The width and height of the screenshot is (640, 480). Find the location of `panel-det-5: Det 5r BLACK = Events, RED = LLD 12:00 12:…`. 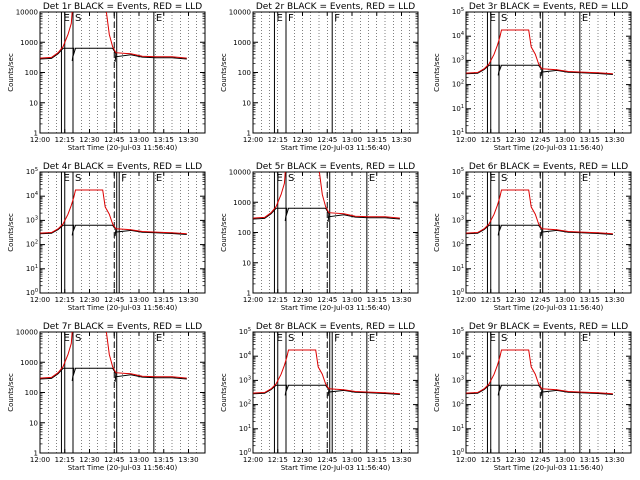

panel-det-5: Det 5r BLACK = Events, RED = LLD 12:00 12:… is located at coordinates (319, 237).